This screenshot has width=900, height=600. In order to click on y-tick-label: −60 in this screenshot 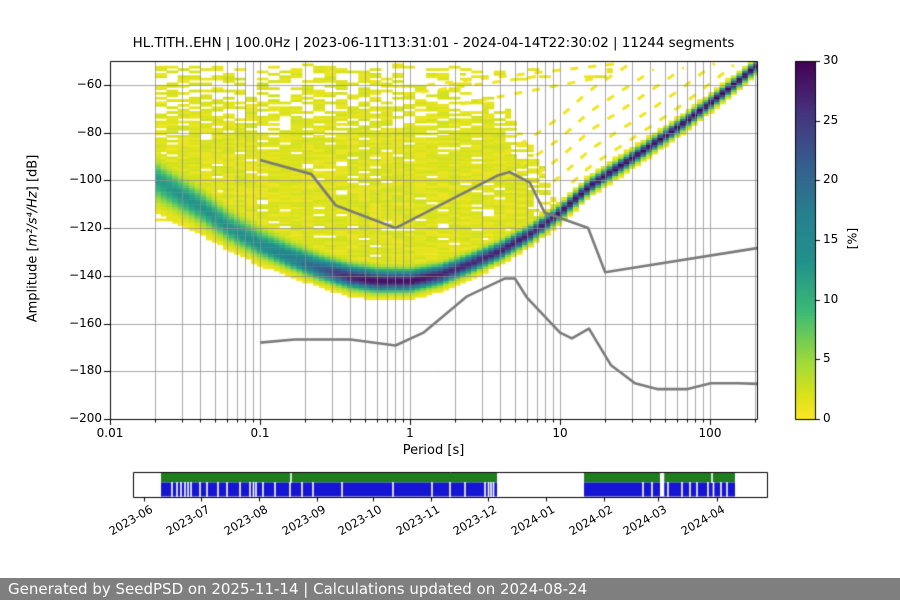, I will do `click(89, 83)`.